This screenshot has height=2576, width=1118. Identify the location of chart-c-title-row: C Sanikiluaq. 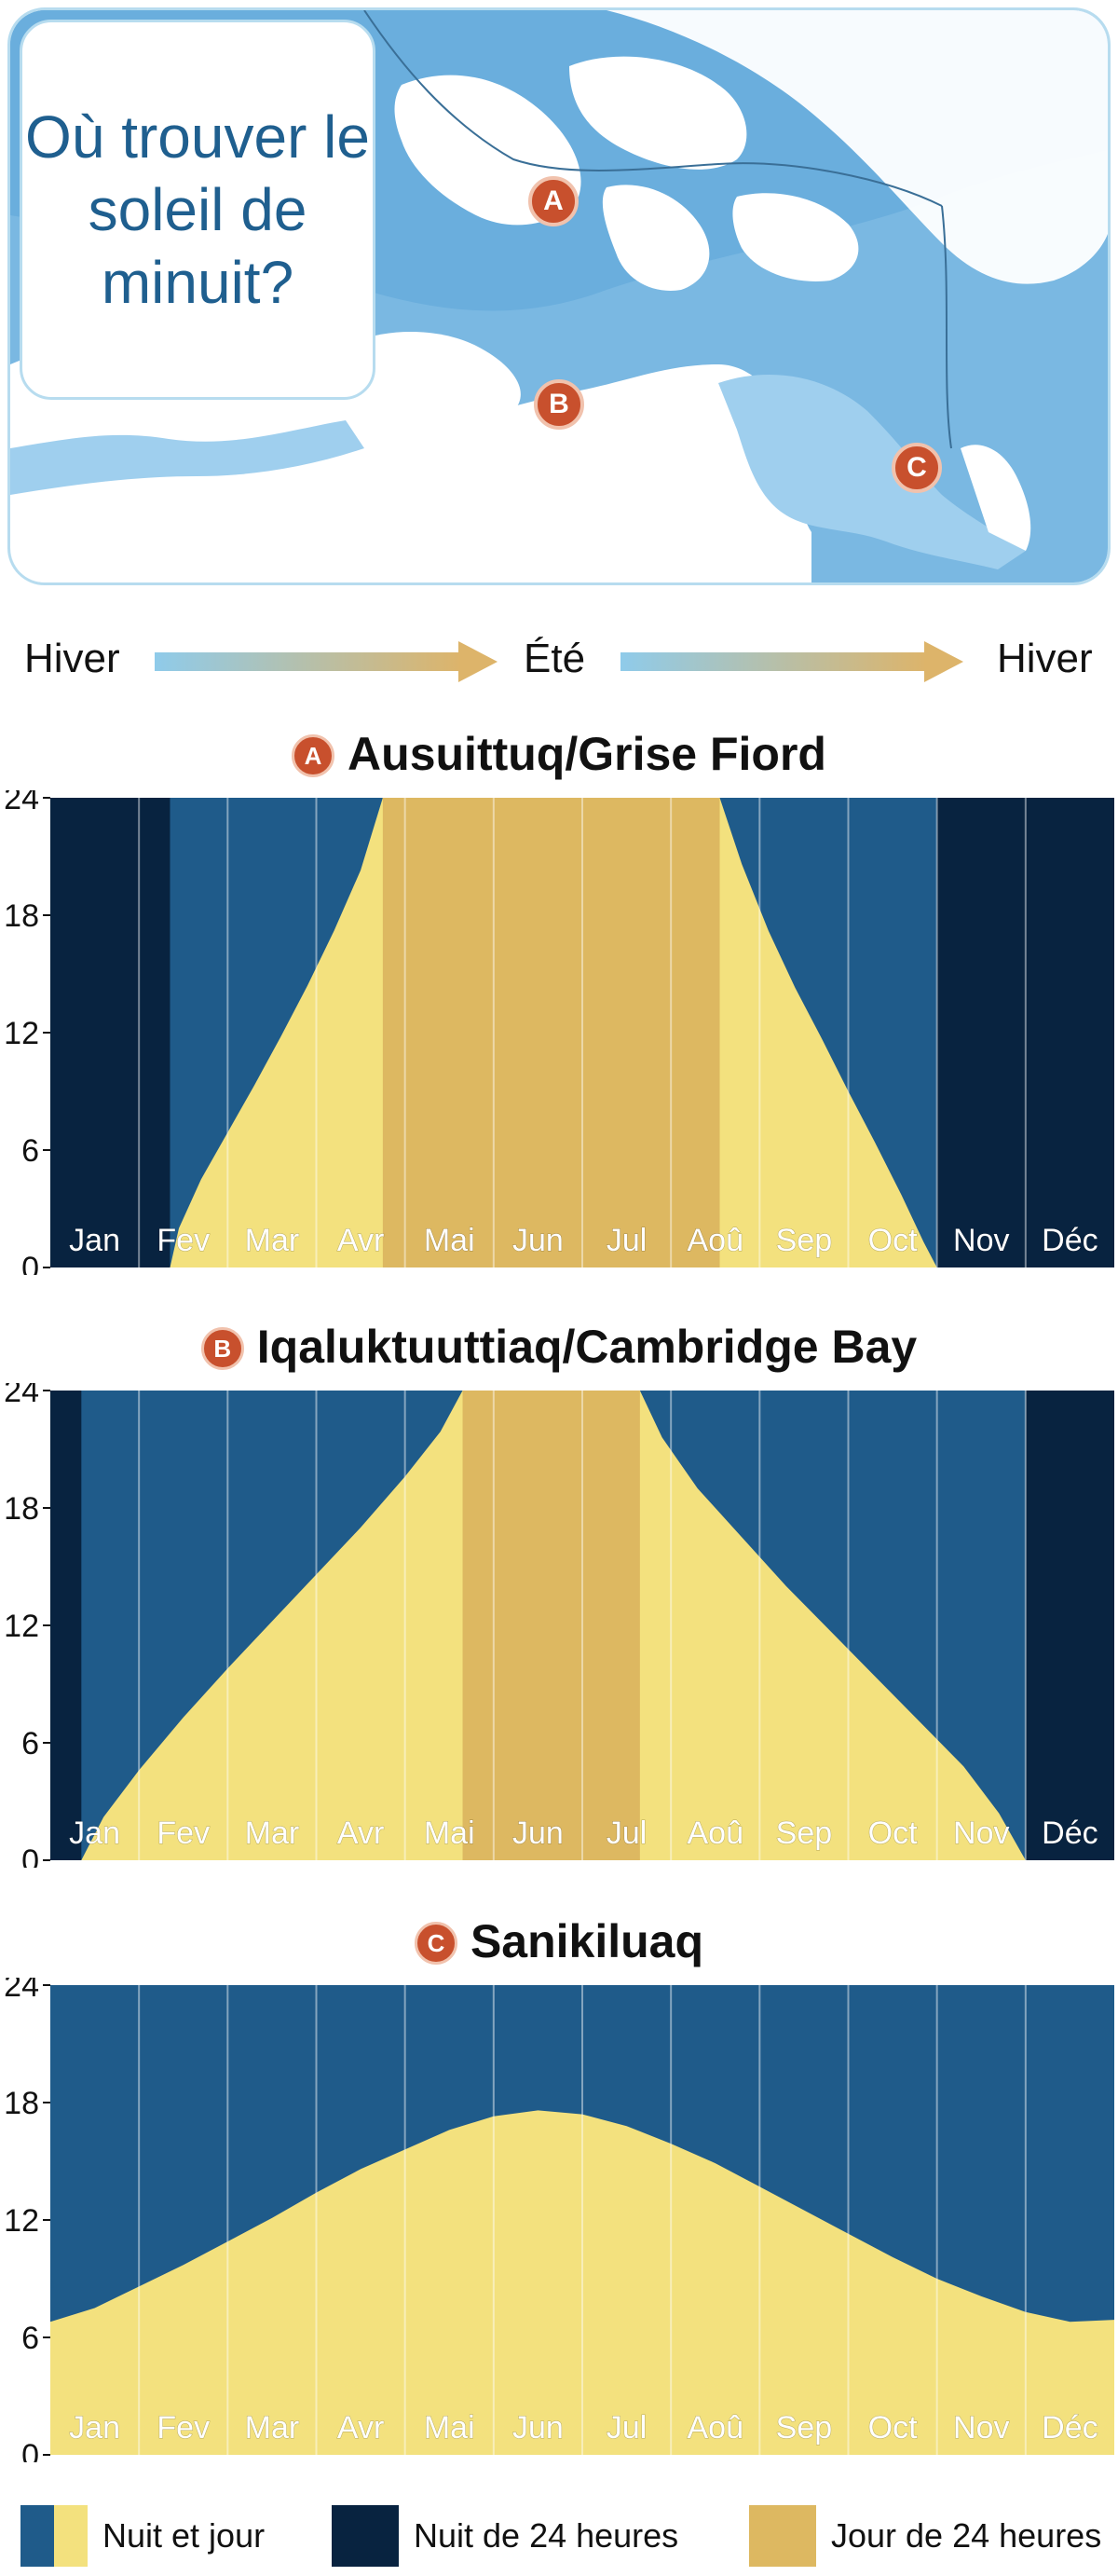
(559, 1941).